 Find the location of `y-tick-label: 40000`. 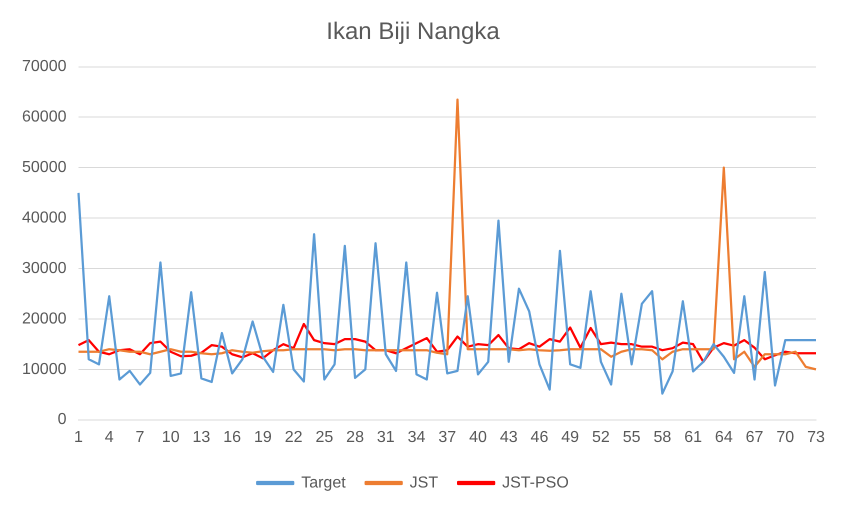

y-tick-label: 40000 is located at coordinates (44, 217).